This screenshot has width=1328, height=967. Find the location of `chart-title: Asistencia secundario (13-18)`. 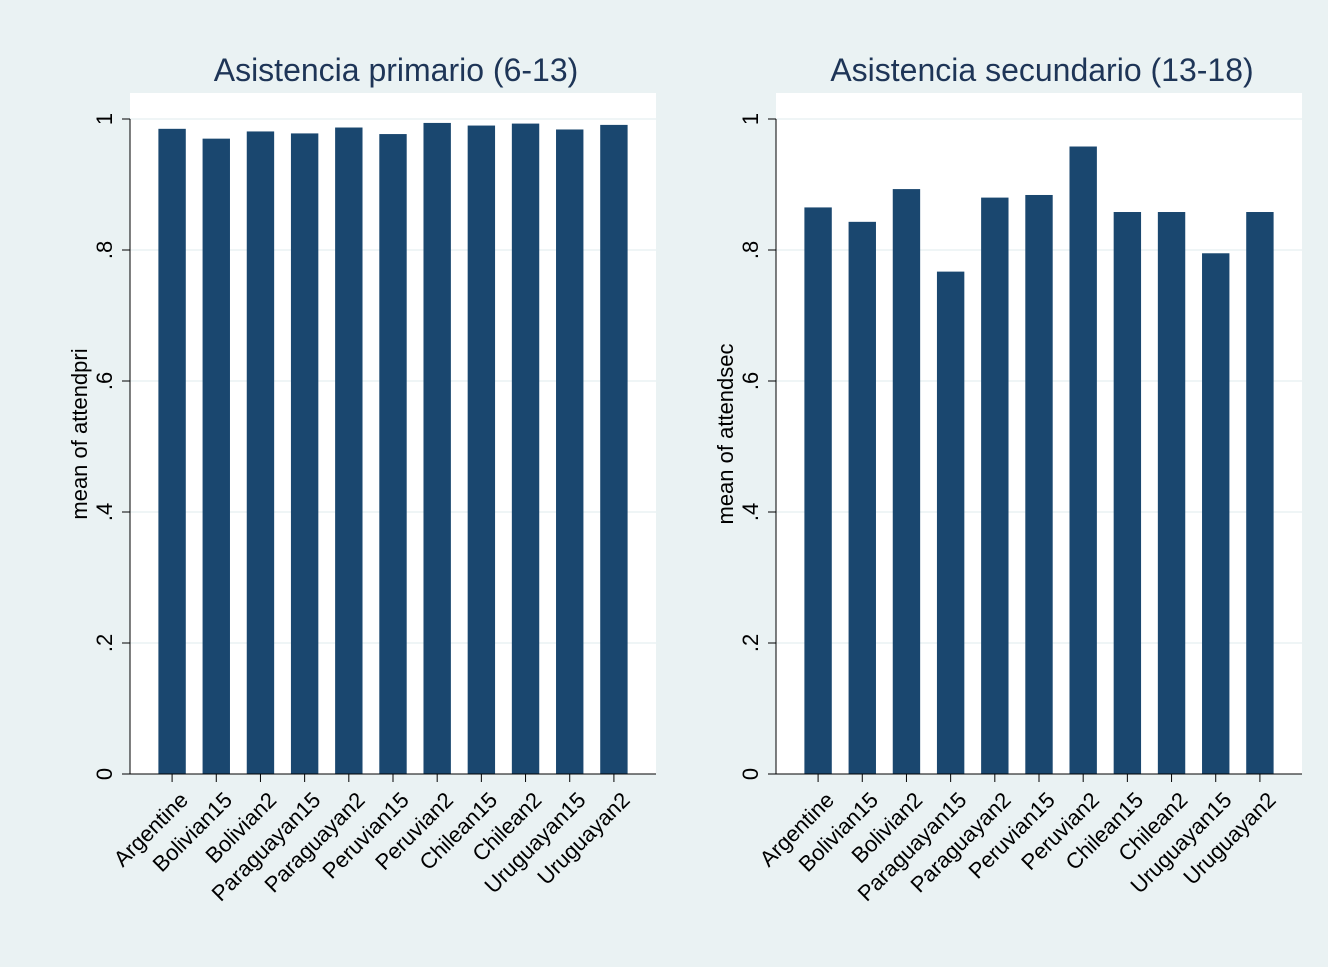

chart-title: Asistencia secundario (13-18) is located at coordinates (1041, 70).